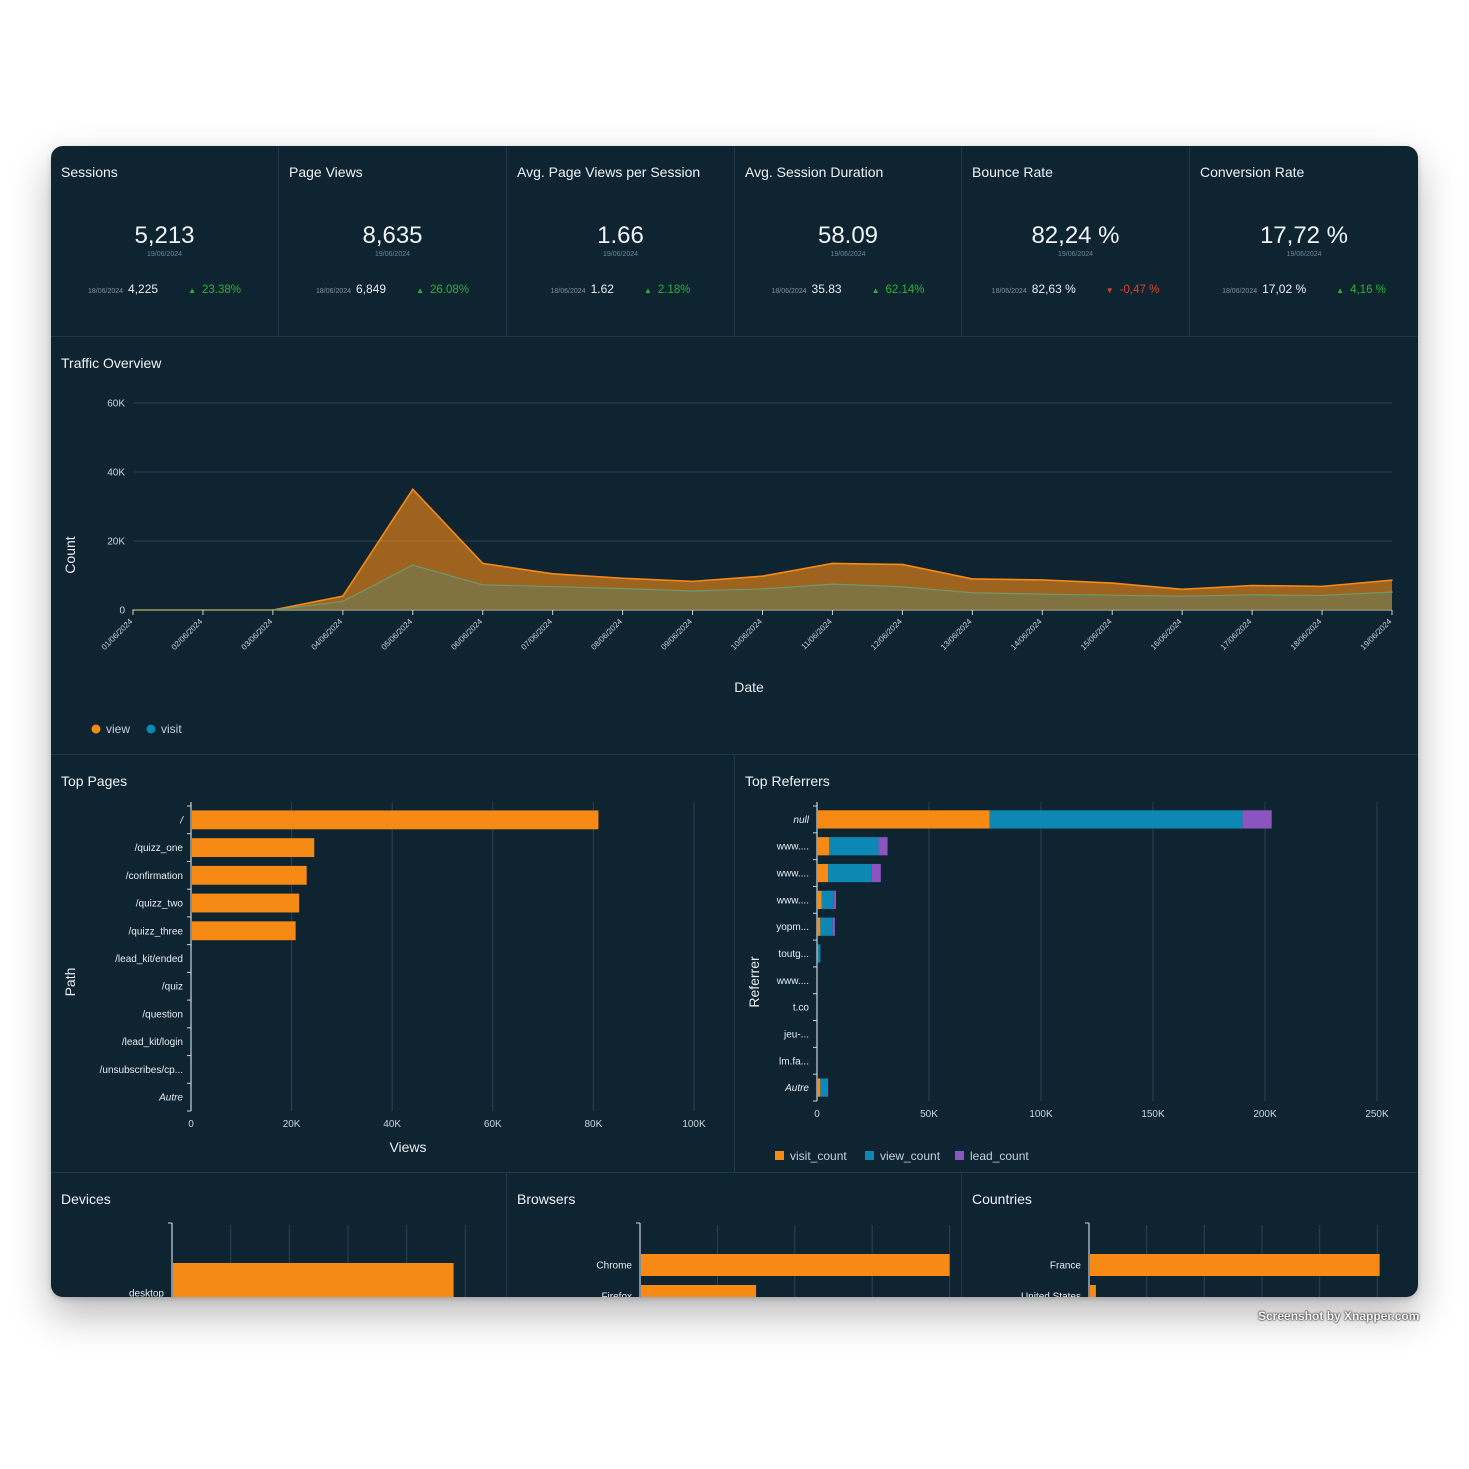 The height and width of the screenshot is (1469, 1469). I want to click on legend-visit-dot, so click(151, 729).